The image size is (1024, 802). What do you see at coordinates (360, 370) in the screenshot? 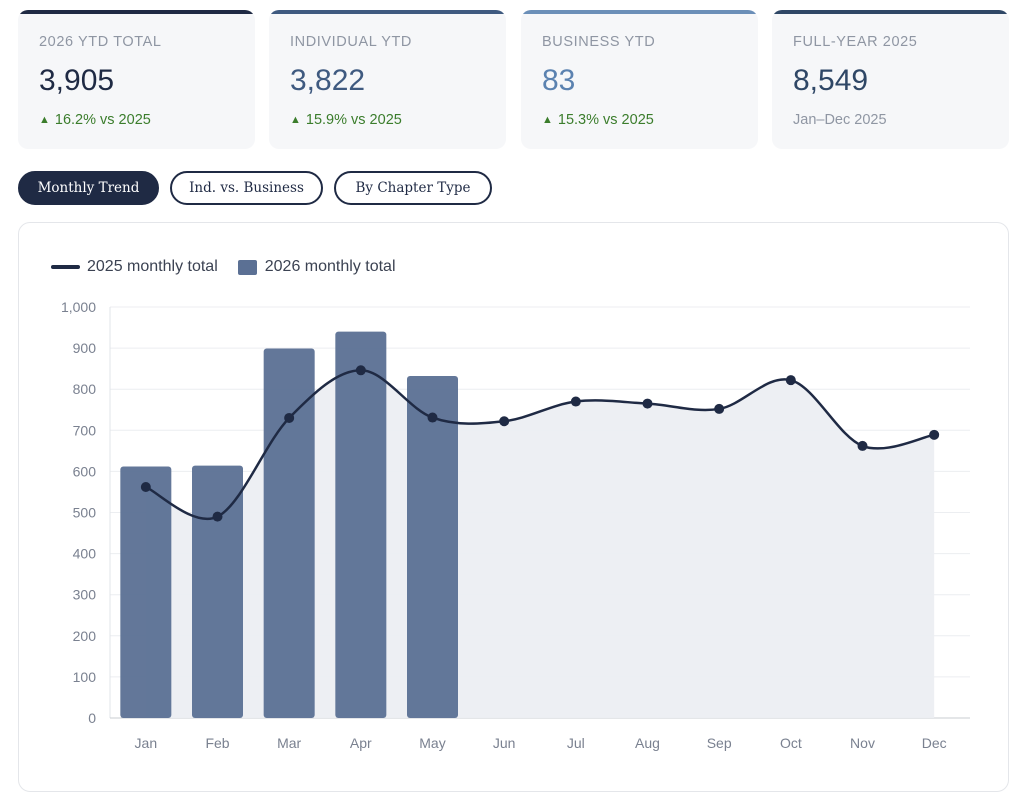
I see `point-2025-apr` at bounding box center [360, 370].